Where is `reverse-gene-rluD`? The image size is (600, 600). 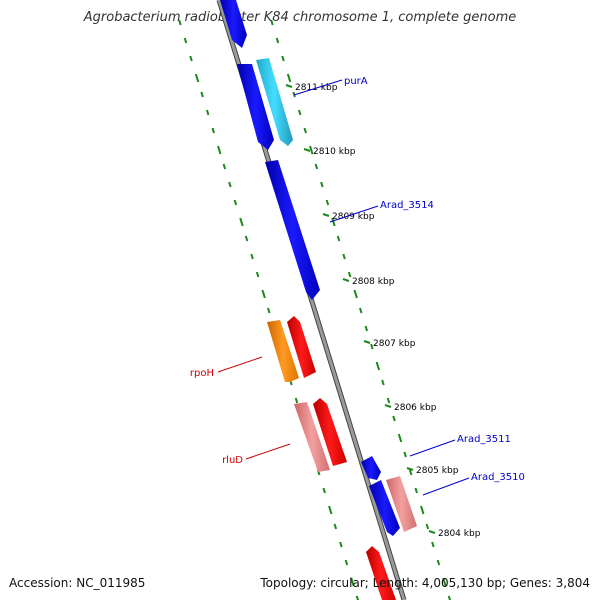 reverse-gene-rluD is located at coordinates (312, 437).